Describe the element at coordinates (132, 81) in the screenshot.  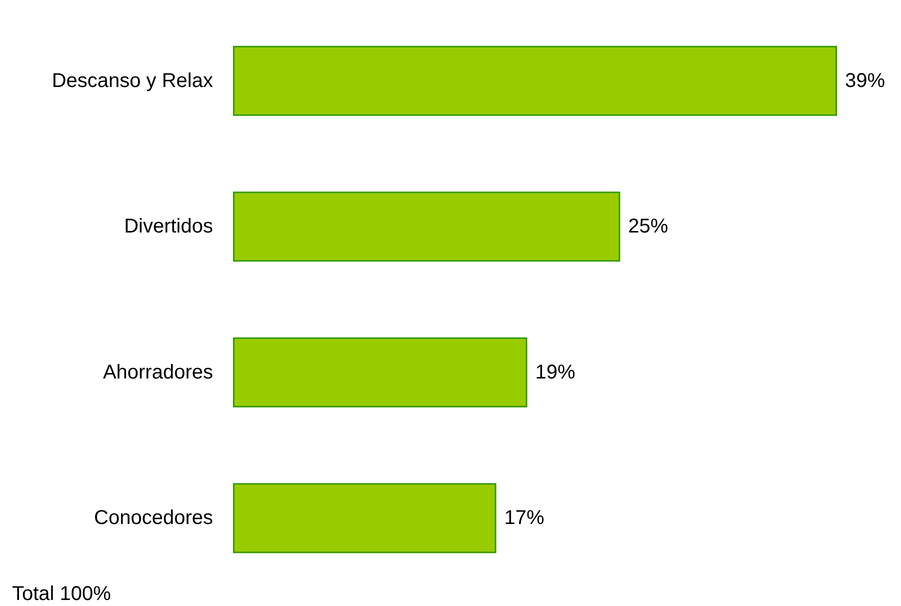
I see `y-tick-label: Descanso y Relax` at that location.